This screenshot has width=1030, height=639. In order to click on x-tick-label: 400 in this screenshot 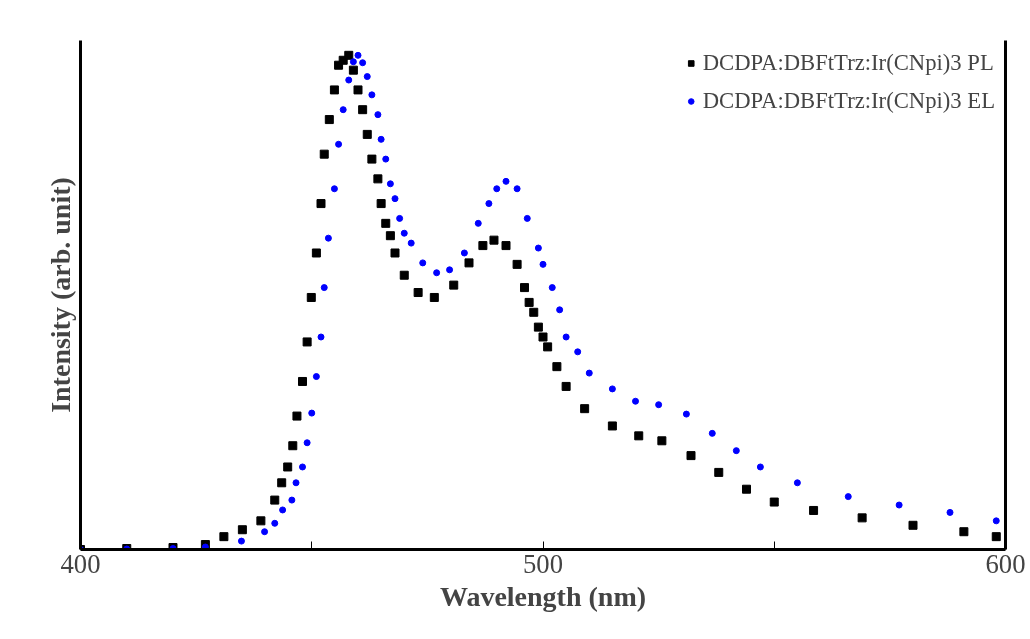, I will do `click(80, 563)`.